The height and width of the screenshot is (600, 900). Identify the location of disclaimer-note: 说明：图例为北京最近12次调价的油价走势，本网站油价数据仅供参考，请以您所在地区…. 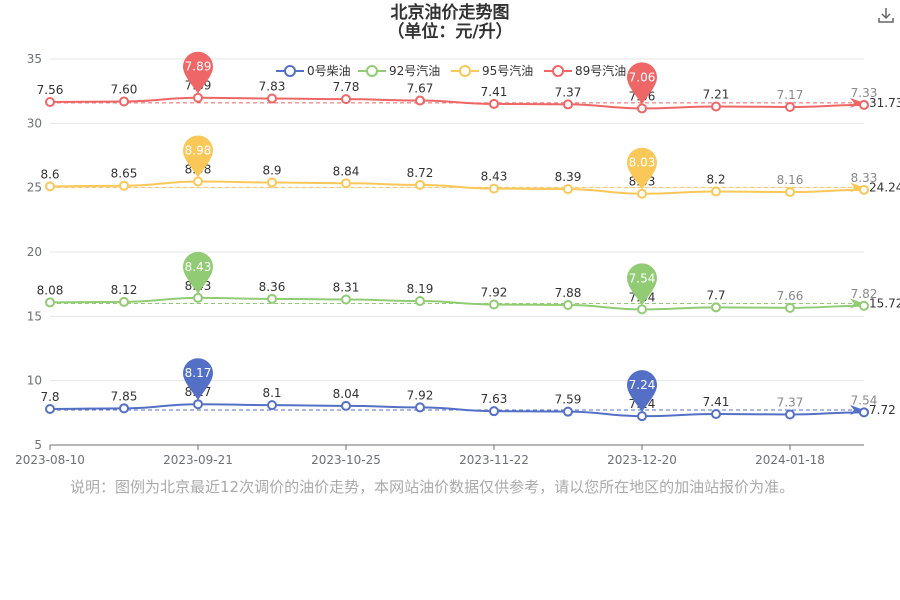
(432, 487).